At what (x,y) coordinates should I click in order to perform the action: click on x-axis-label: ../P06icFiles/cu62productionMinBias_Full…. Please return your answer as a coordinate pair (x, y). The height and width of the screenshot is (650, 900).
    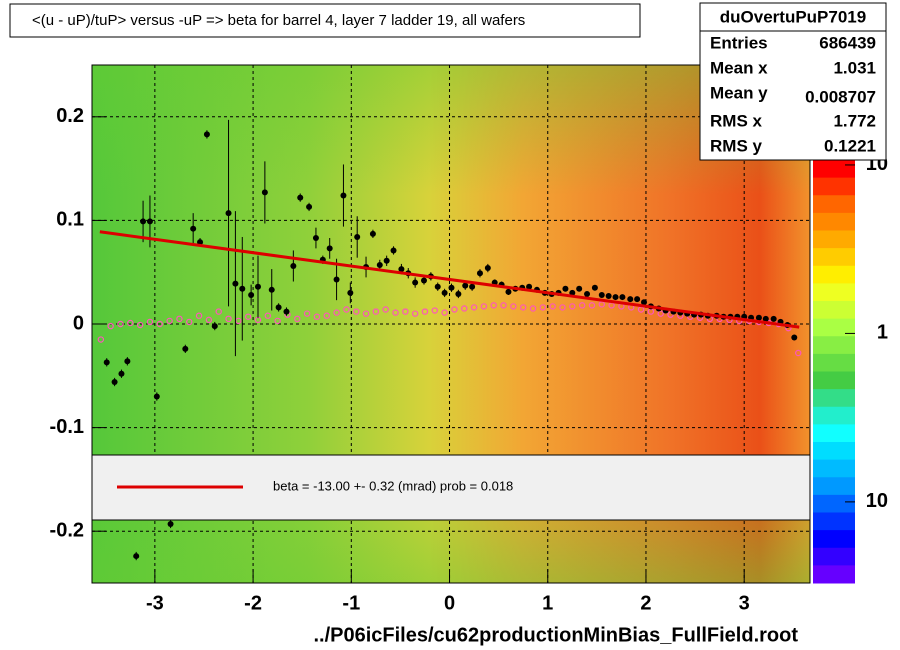
    Looking at the image, I should click on (555, 635).